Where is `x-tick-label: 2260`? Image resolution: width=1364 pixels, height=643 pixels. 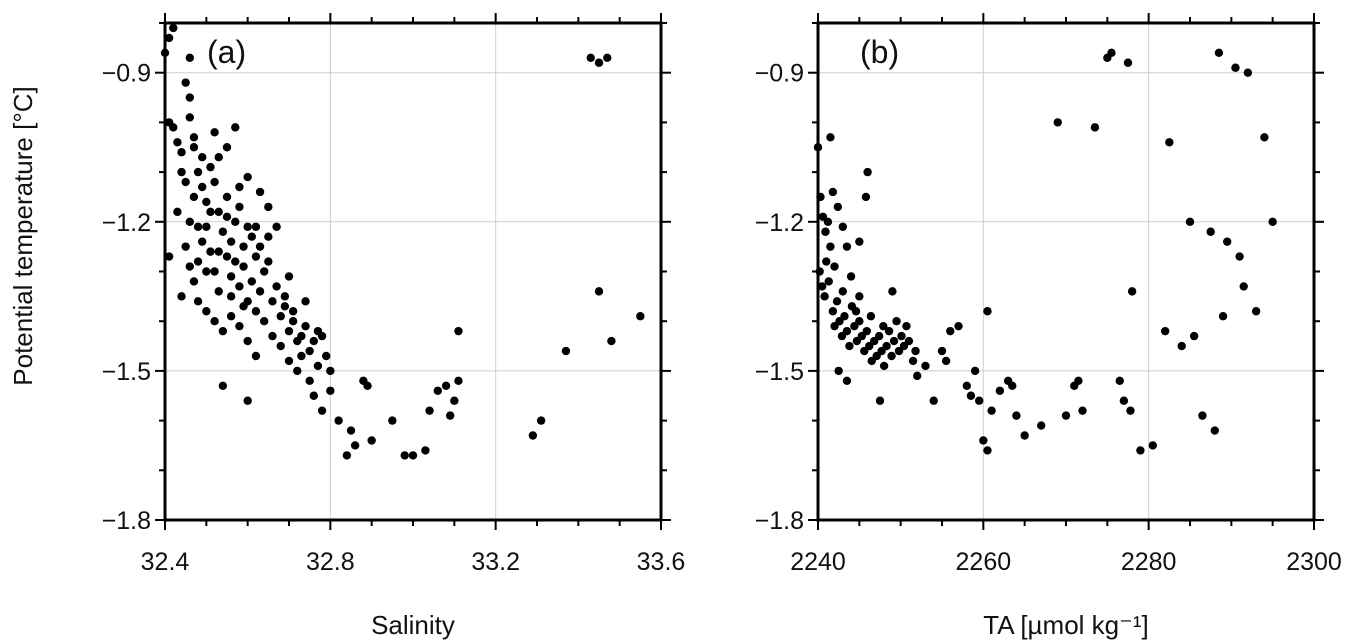 x-tick-label: 2260 is located at coordinates (984, 562).